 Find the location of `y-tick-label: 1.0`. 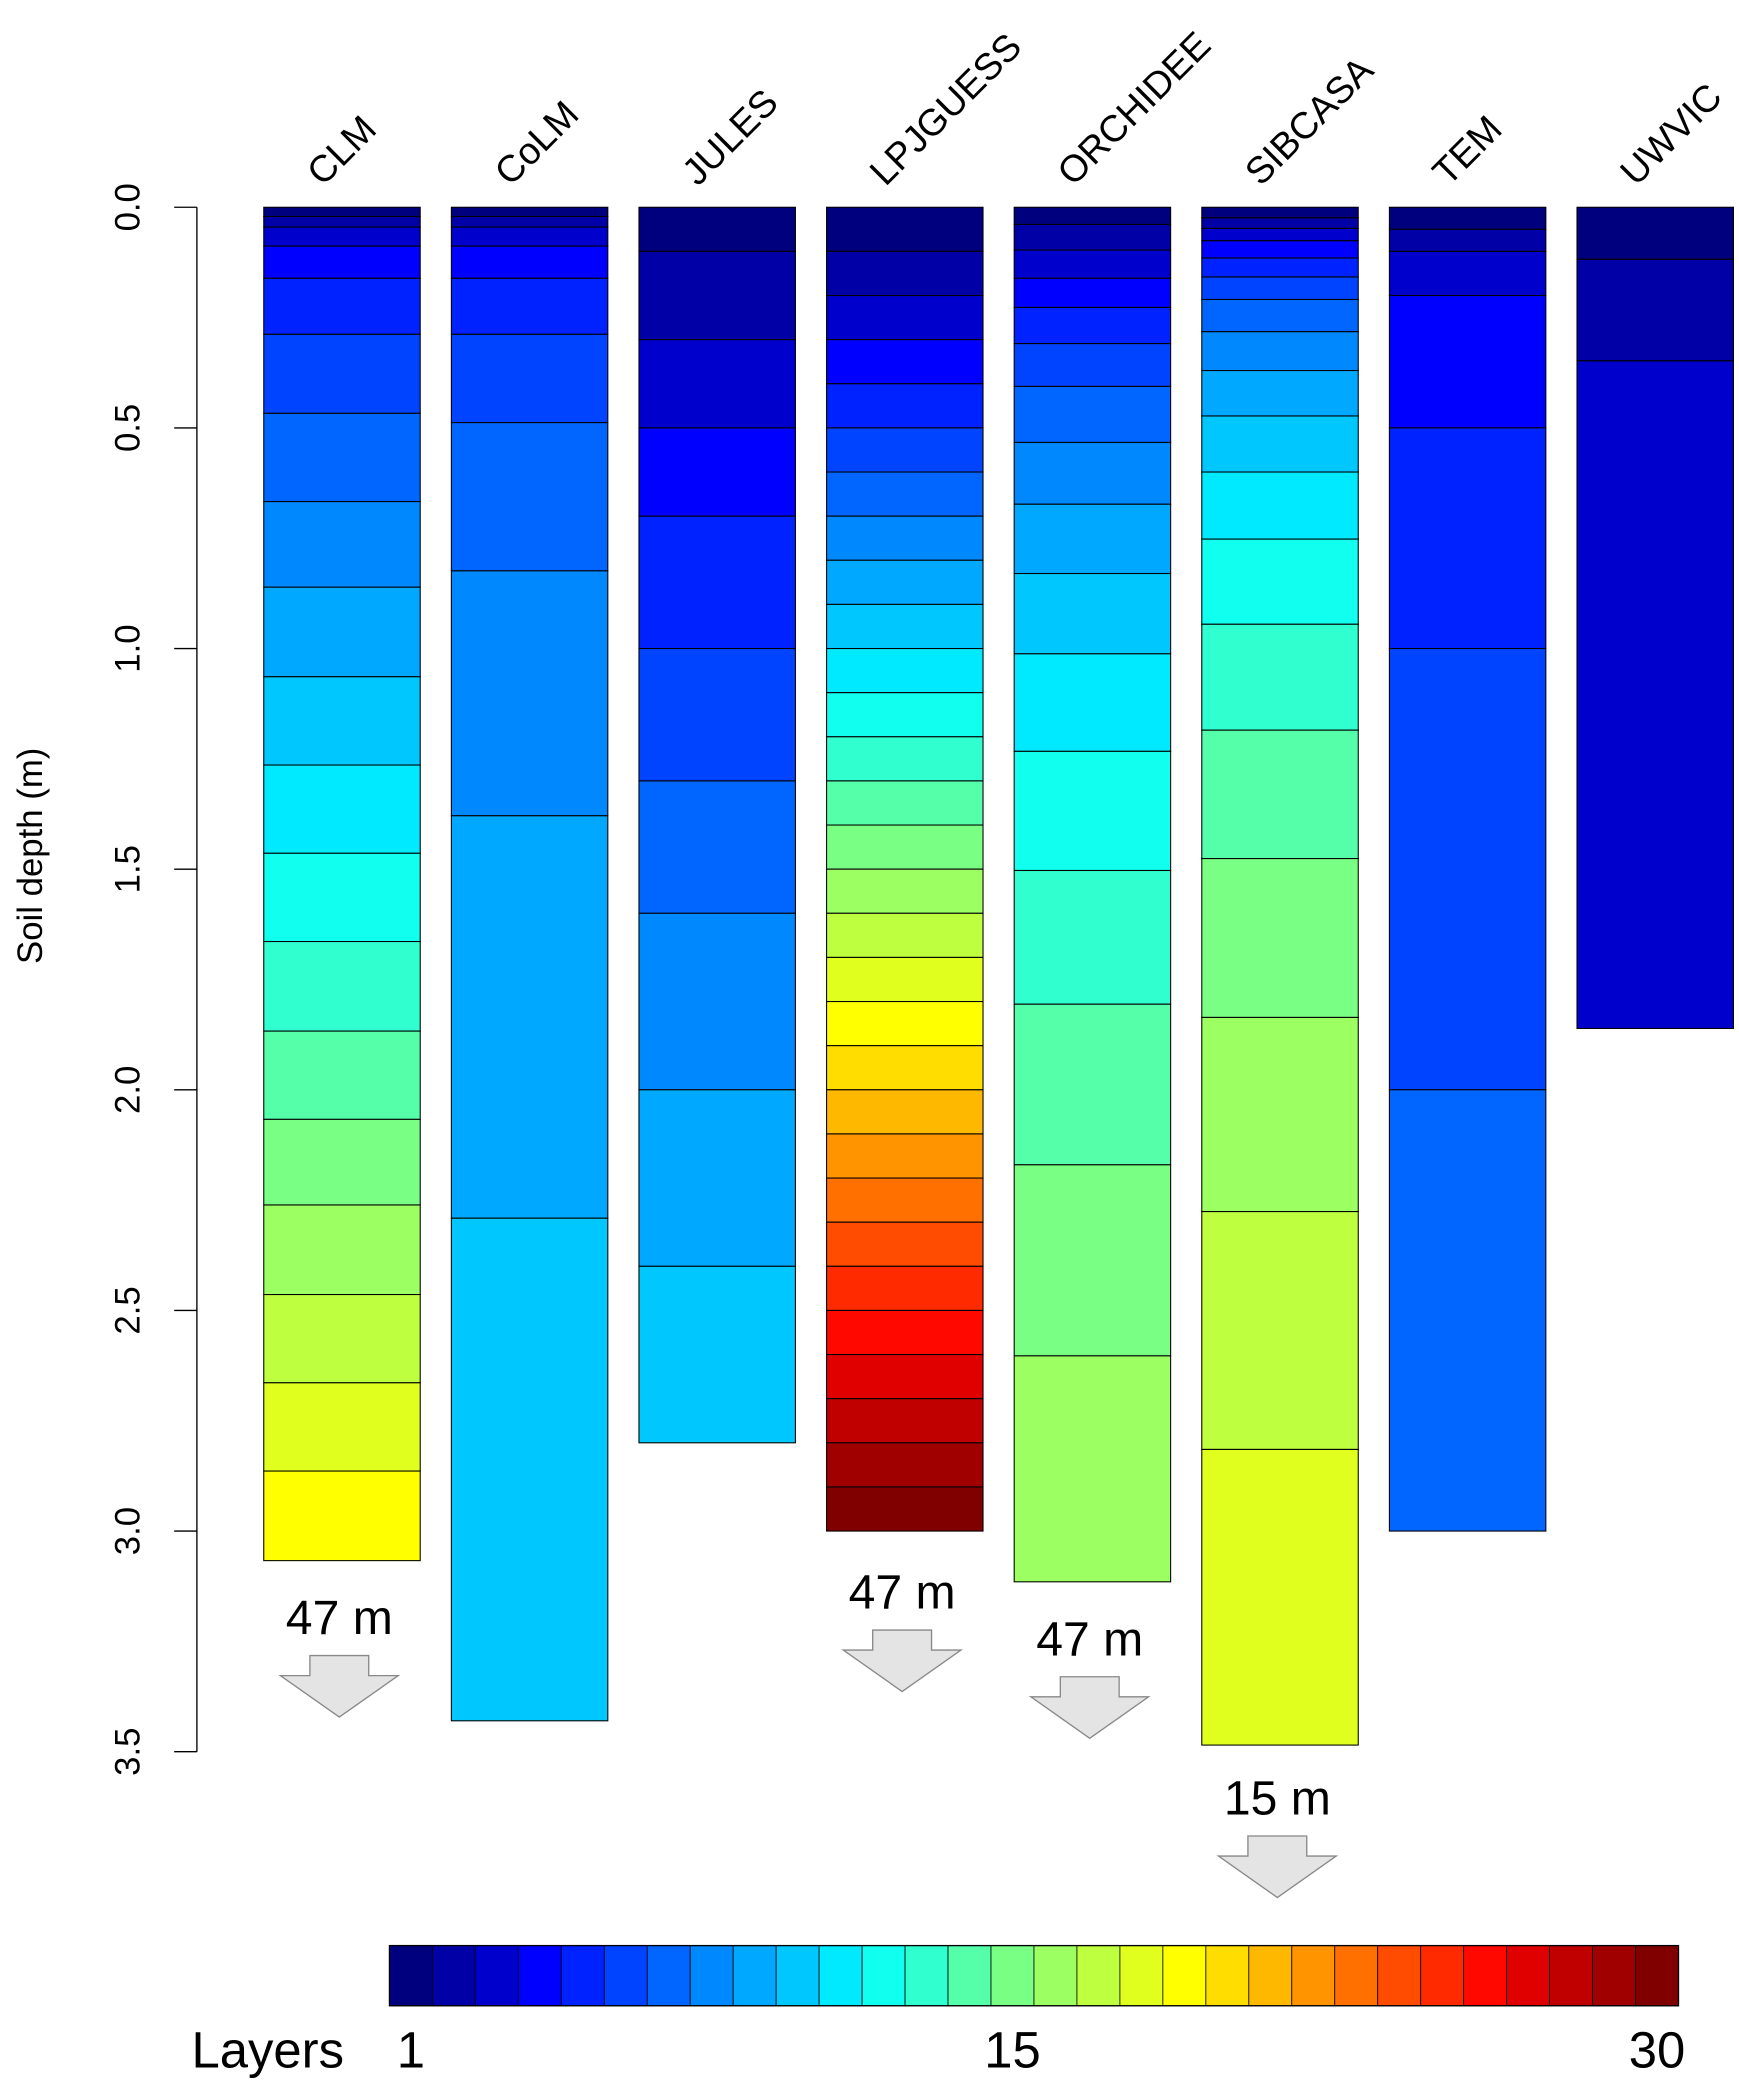

y-tick-label: 1.0 is located at coordinates (128, 648).